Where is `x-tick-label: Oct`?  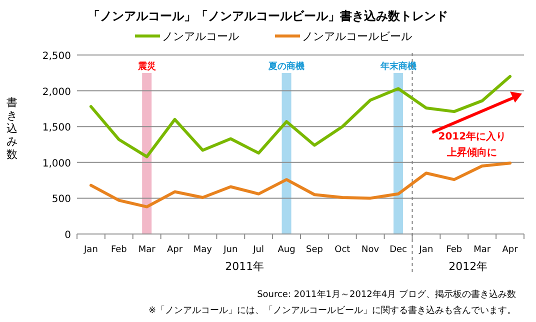 x-tick-label: Oct is located at coordinates (342, 250).